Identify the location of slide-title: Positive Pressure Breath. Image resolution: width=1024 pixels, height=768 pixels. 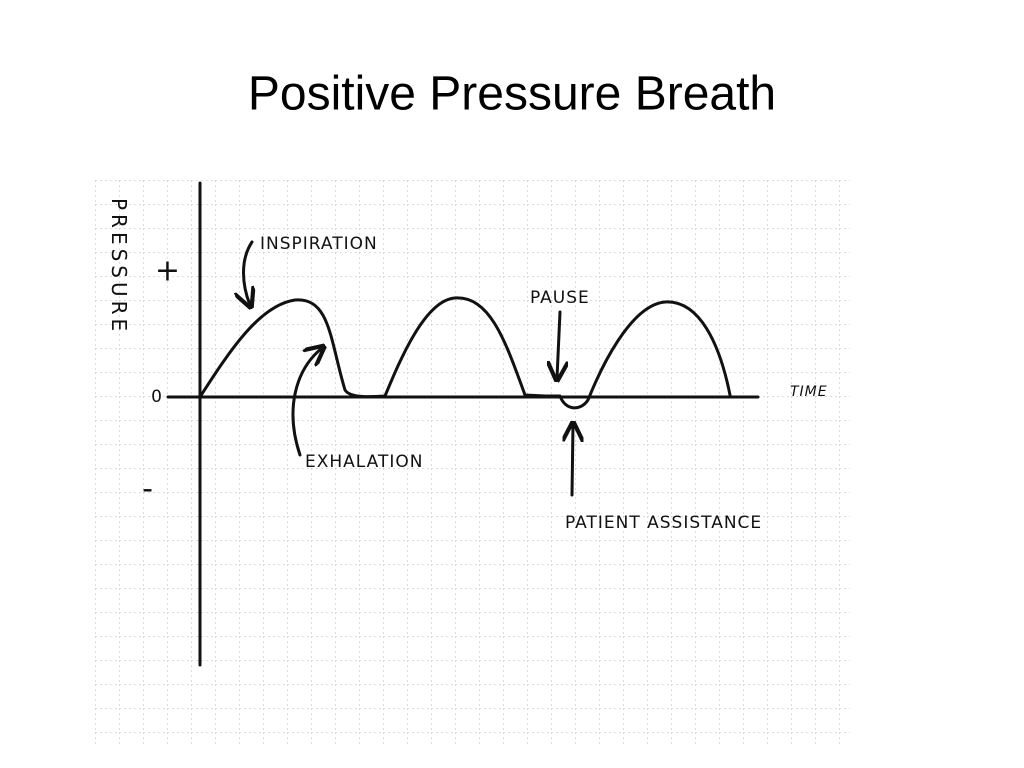
(512, 94).